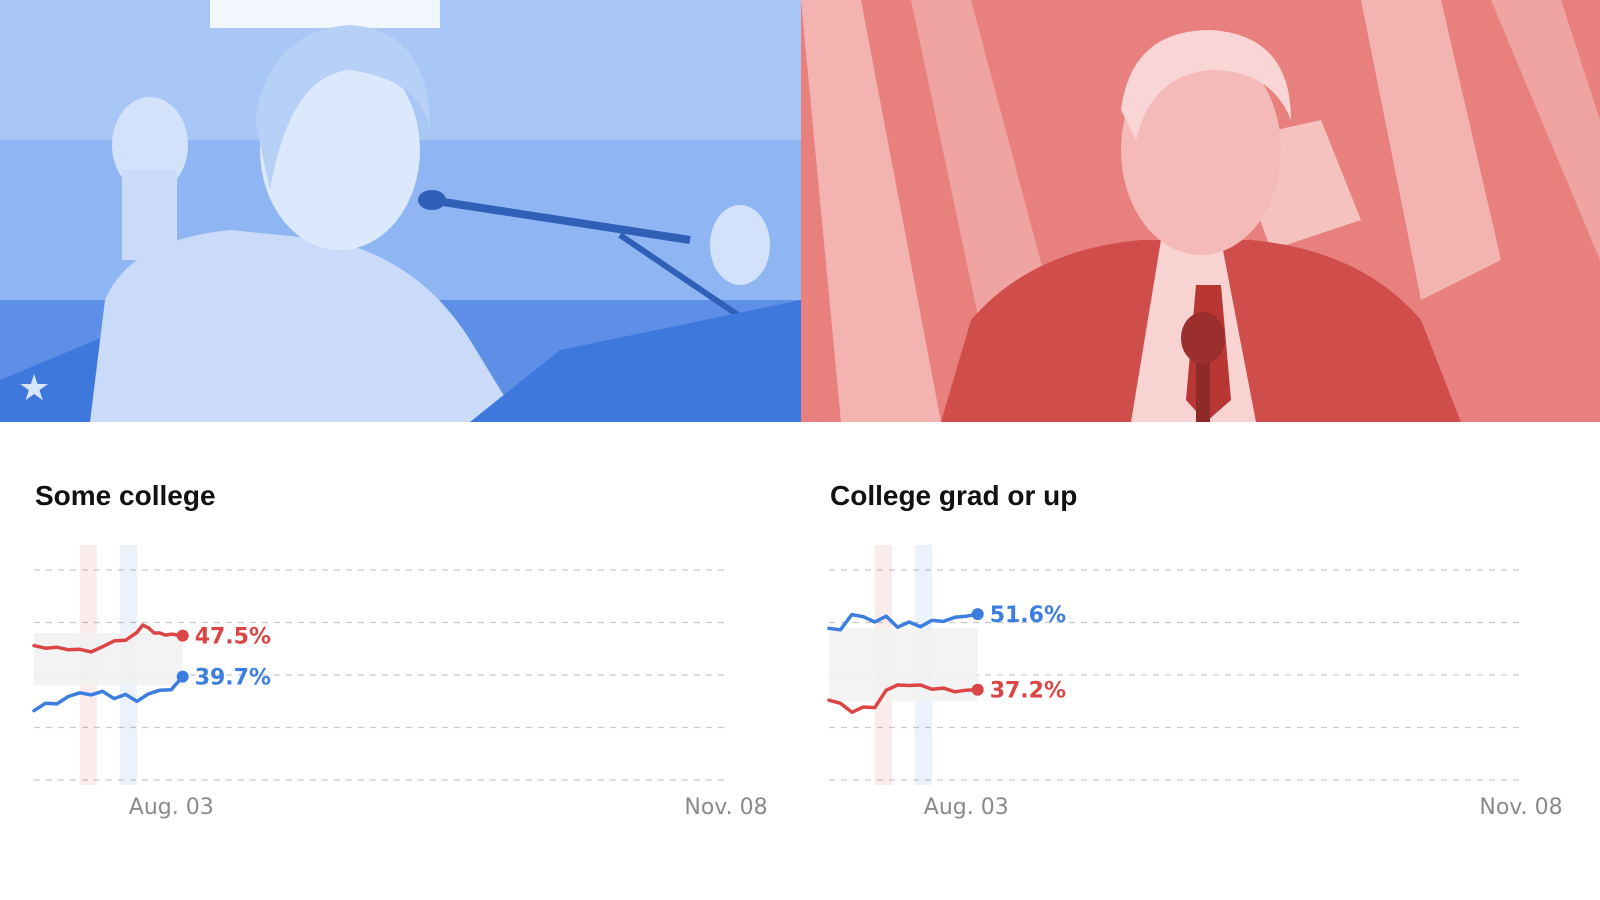 This screenshot has width=1600, height=900. What do you see at coordinates (1028, 691) in the screenshot?
I see `series-value-label-rep: 37.2%` at bounding box center [1028, 691].